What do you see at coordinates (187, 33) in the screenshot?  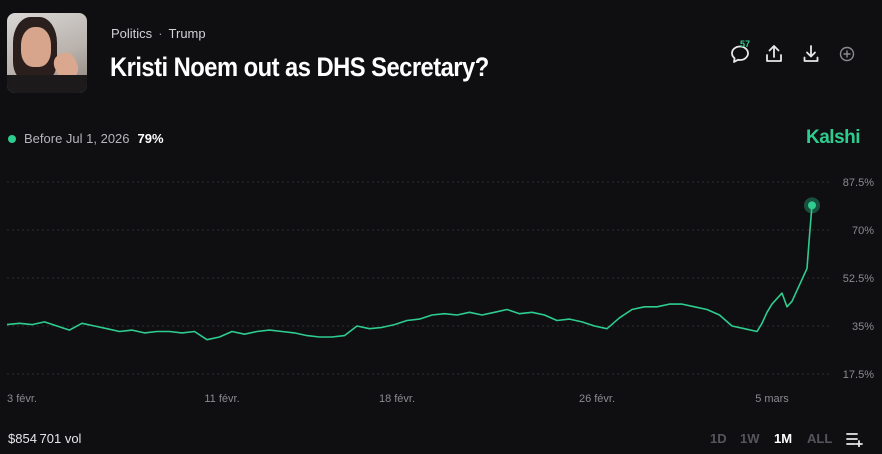 I see `breadcrumb-subcategory: Trump` at bounding box center [187, 33].